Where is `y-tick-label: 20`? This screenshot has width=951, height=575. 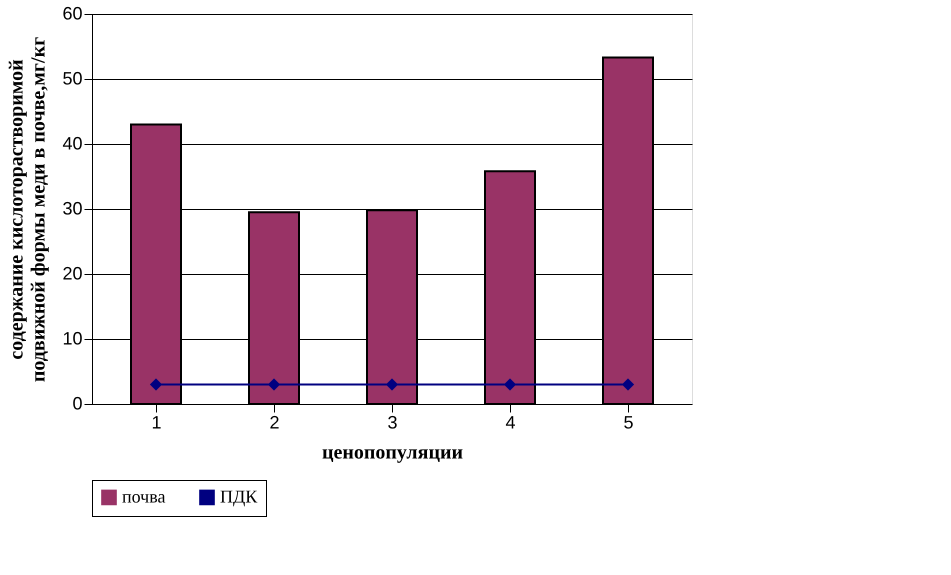 y-tick-label: 20 is located at coordinates (72, 274).